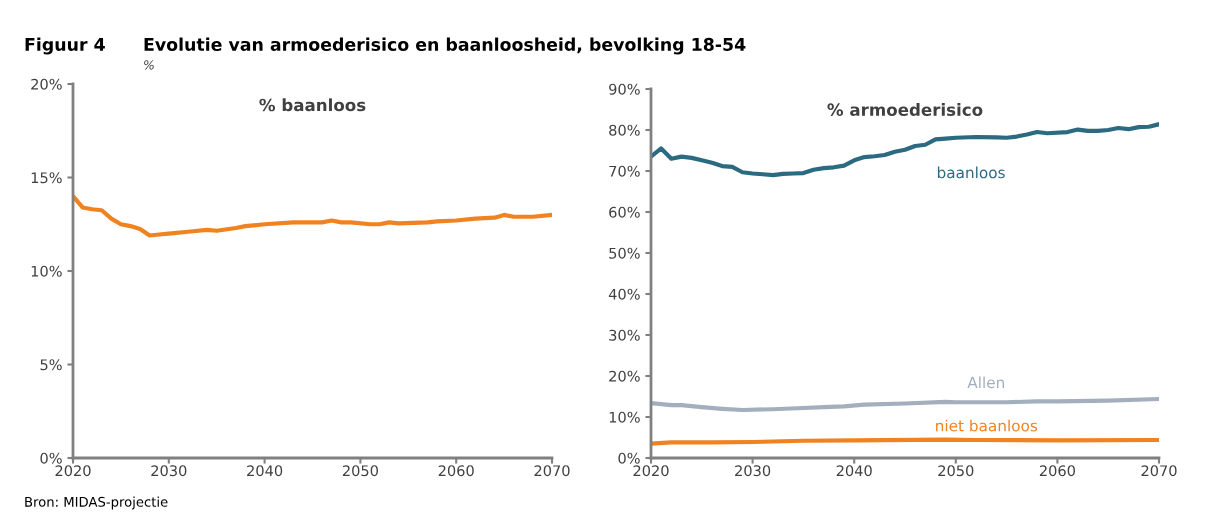 The image size is (1214, 523). I want to click on y-tick-label: 30%, so click(624, 335).